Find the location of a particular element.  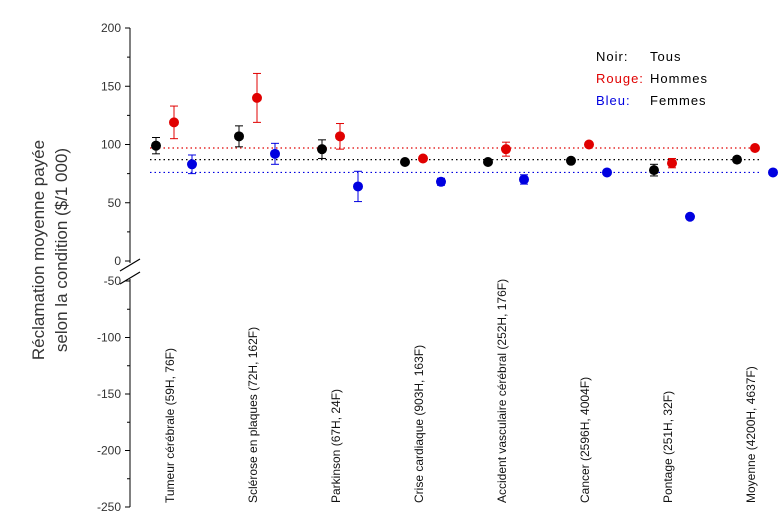

y-tick-label: 50 is located at coordinates (115, 203).